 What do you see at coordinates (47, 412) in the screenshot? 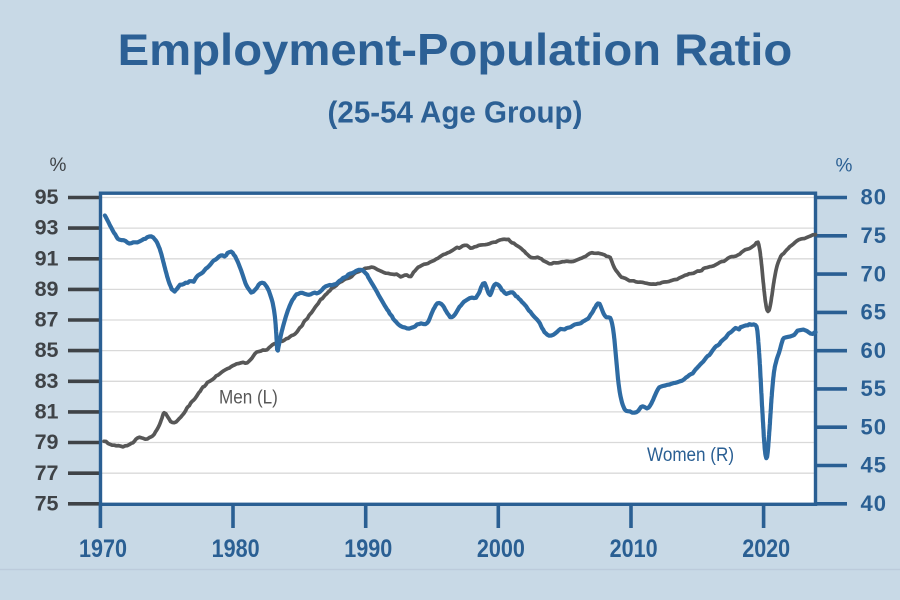
I see `svg-text: 81` at bounding box center [47, 412].